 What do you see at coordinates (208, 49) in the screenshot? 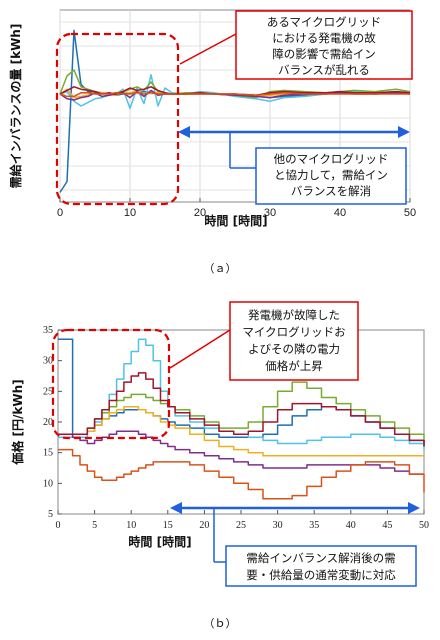
I see `chart-a-annotation-red-pointer` at bounding box center [208, 49].